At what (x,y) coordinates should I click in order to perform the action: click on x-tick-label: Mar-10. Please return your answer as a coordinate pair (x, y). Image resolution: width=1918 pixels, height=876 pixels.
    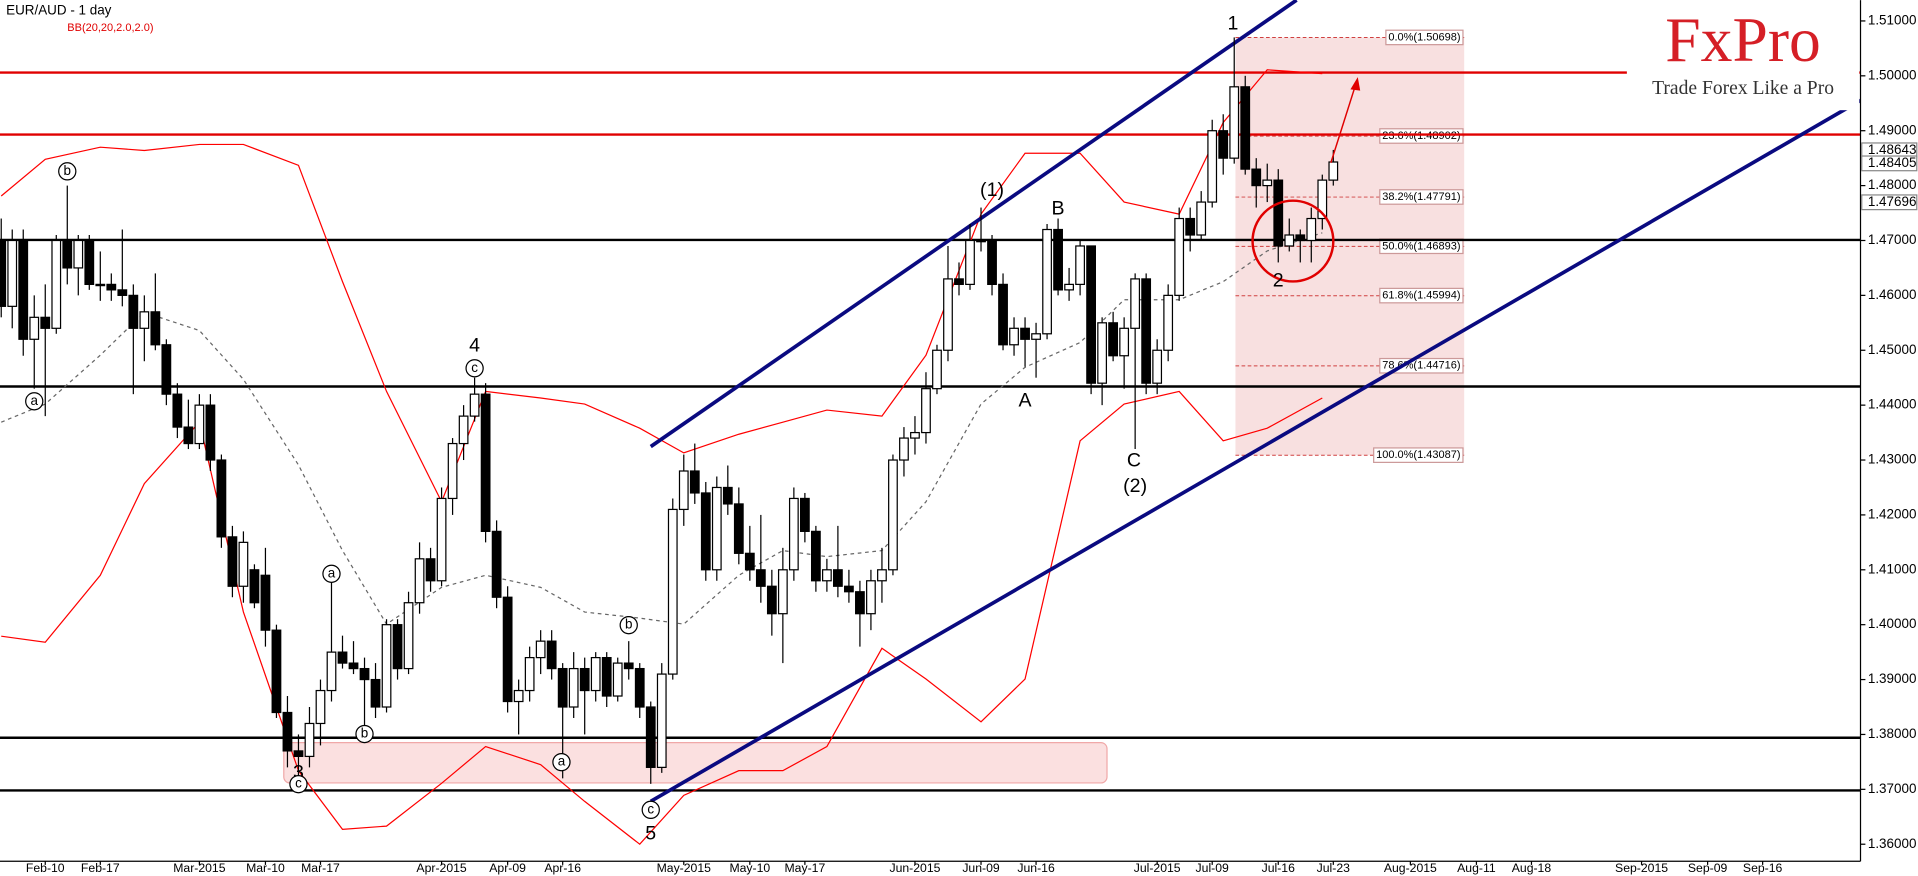
    Looking at the image, I should click on (265, 868).